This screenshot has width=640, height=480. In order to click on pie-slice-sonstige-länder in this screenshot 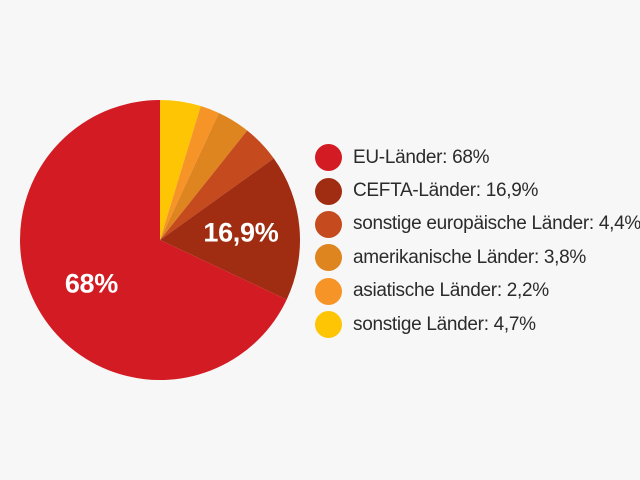, I will do `click(180, 170)`.